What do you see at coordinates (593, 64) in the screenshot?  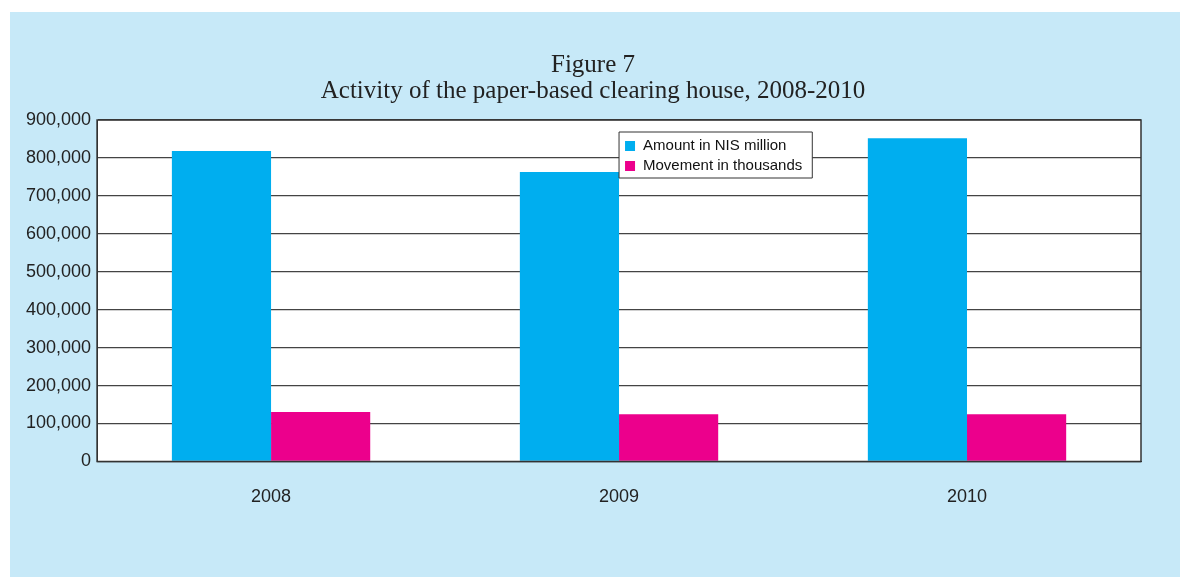 I see `chart-title: Figure 7` at bounding box center [593, 64].